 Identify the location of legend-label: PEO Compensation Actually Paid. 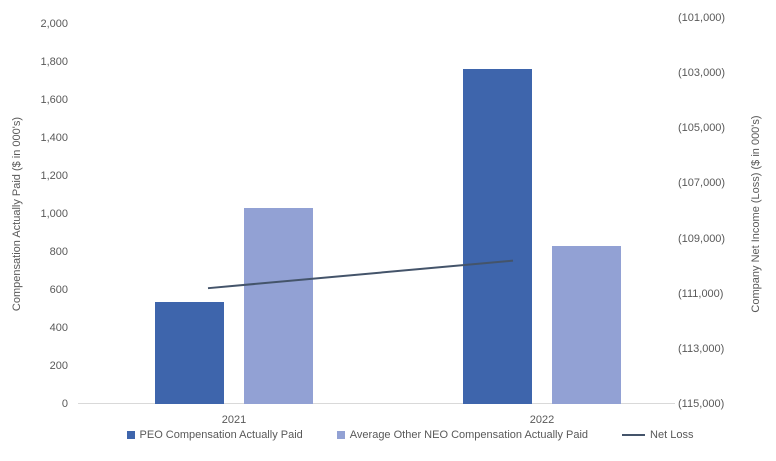
(221, 435).